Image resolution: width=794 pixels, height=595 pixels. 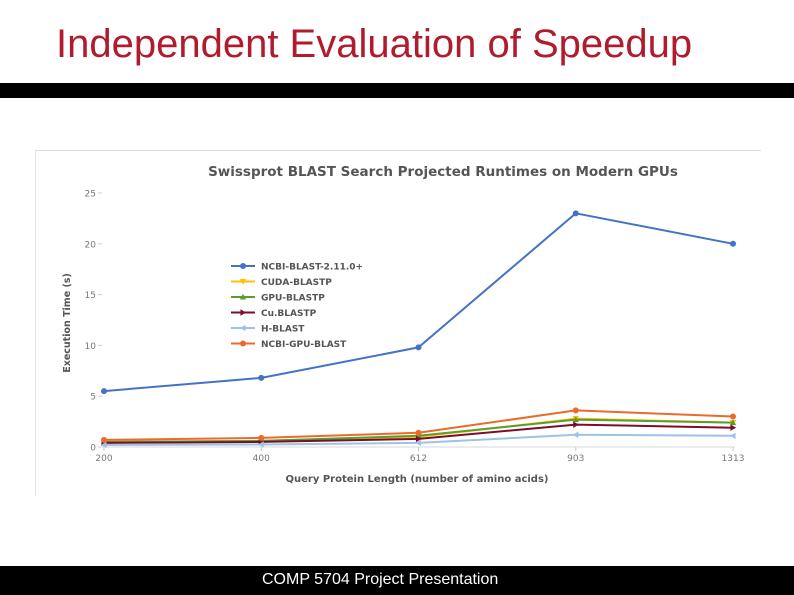 I want to click on x-tick-label: 612, so click(x=418, y=459).